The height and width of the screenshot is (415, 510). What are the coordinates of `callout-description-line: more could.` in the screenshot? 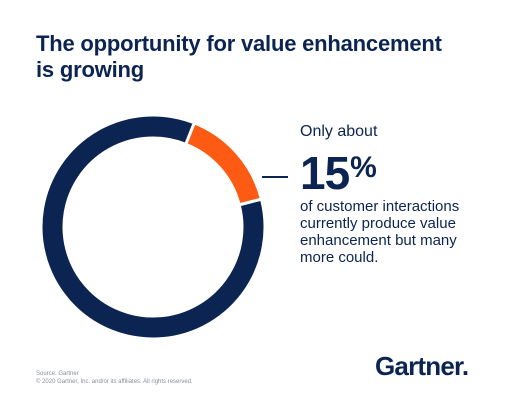 It's located at (339, 257).